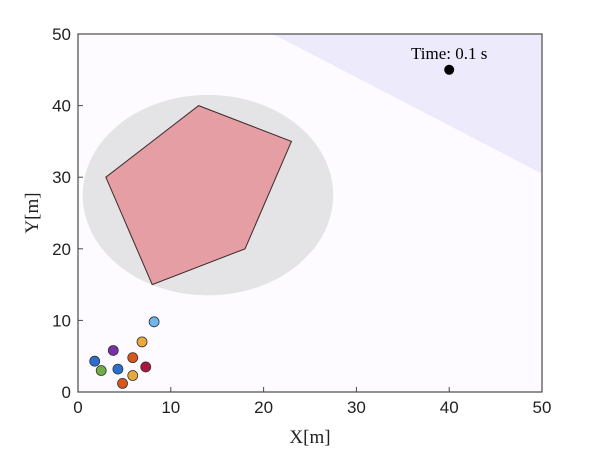 This screenshot has height=450, width=600. I want to click on agents-group, so click(124, 352).